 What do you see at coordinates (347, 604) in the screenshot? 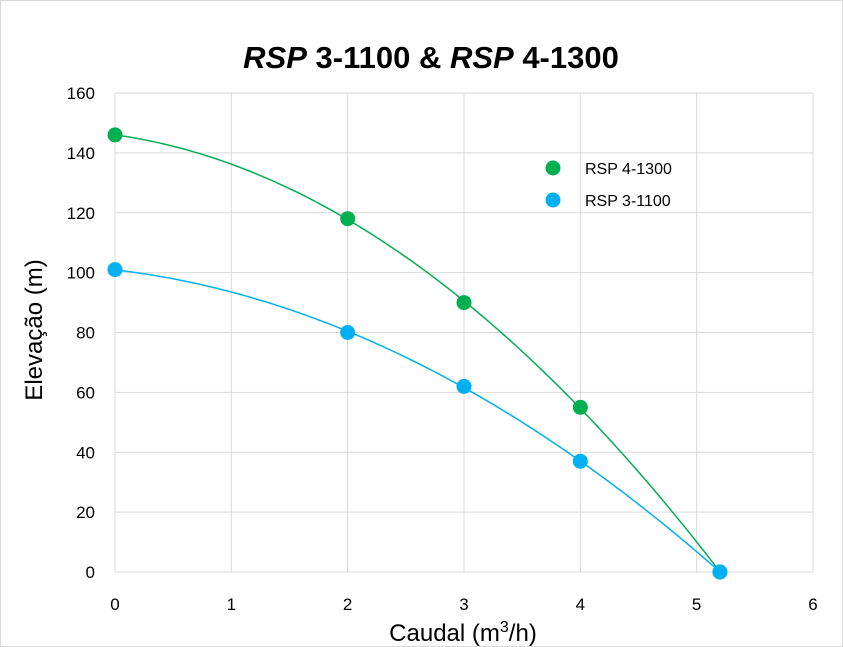
I see `x-tick-label: 2` at bounding box center [347, 604].